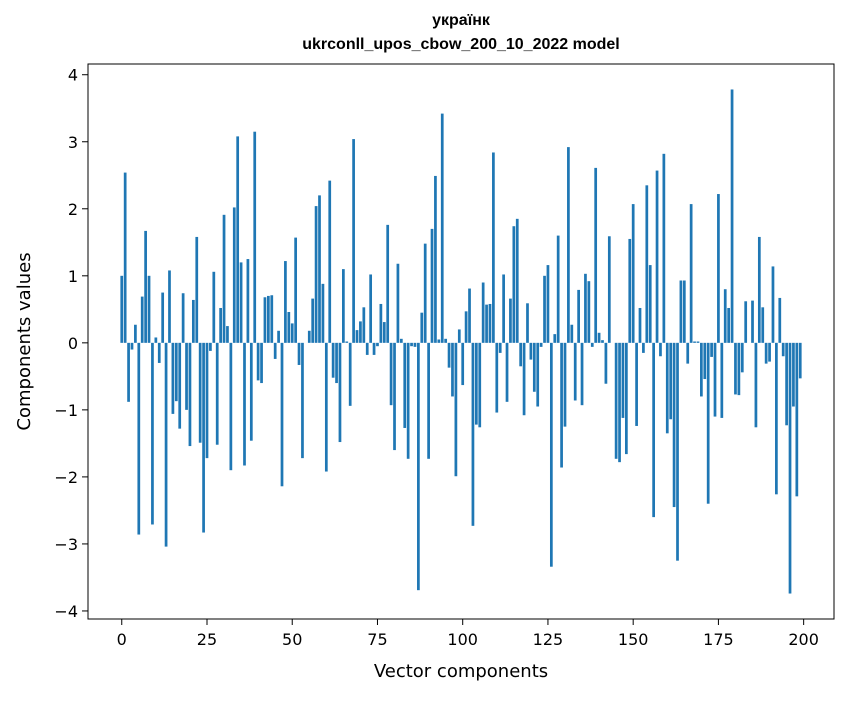 The image size is (847, 701). What do you see at coordinates (24, 341) in the screenshot?
I see `y-axis-label: Components values` at bounding box center [24, 341].